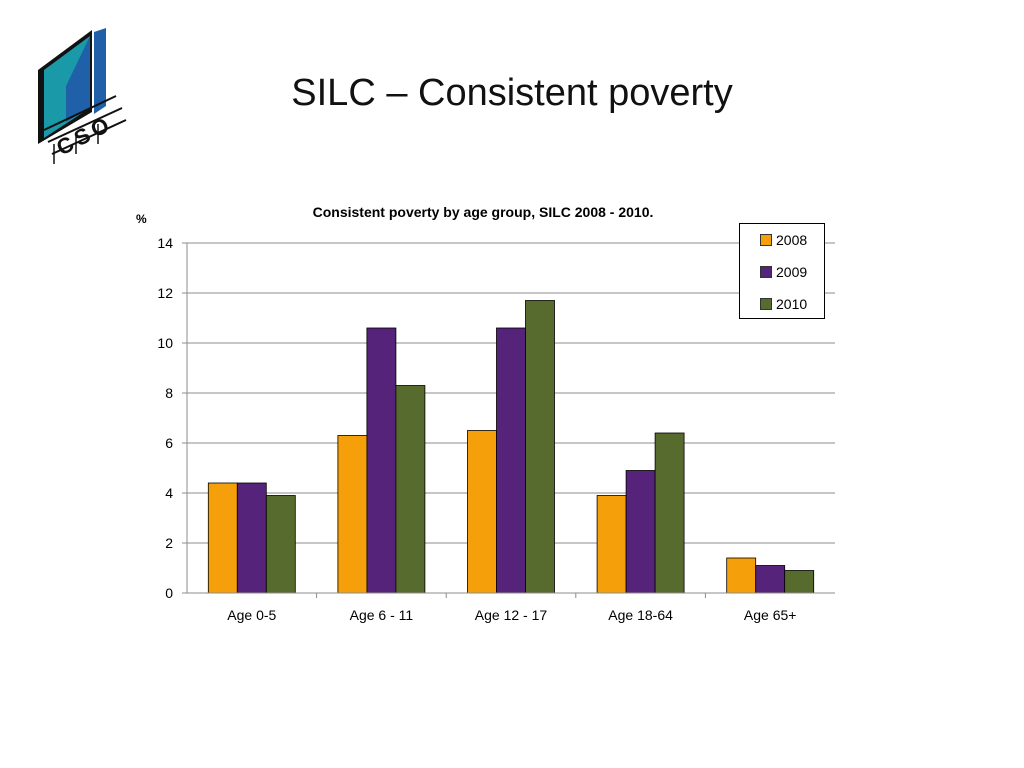 This screenshot has width=1024, height=768. What do you see at coordinates (512, 93) in the screenshot?
I see `slide-title: SILC – Consistent poverty` at bounding box center [512, 93].